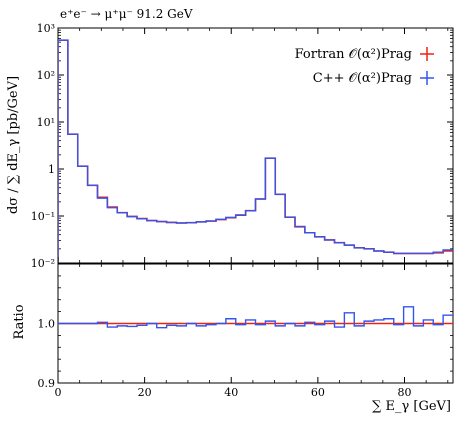  What do you see at coordinates (43, 216) in the screenshot?
I see `main-y-tick-label: 10⁻¹` at bounding box center [43, 216].